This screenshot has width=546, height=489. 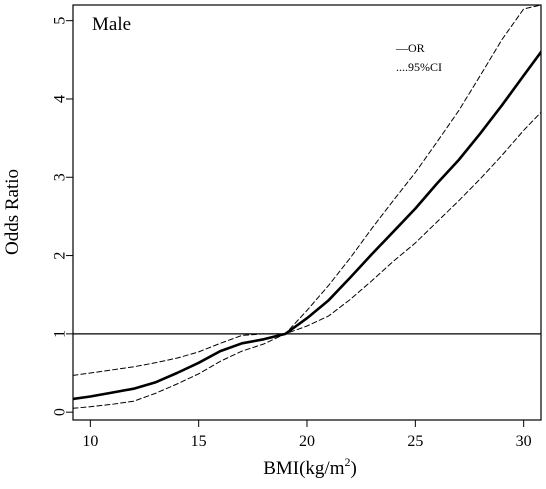 What do you see at coordinates (12, 212) in the screenshot?
I see `y-axis-label: Odds Ratio` at bounding box center [12, 212].